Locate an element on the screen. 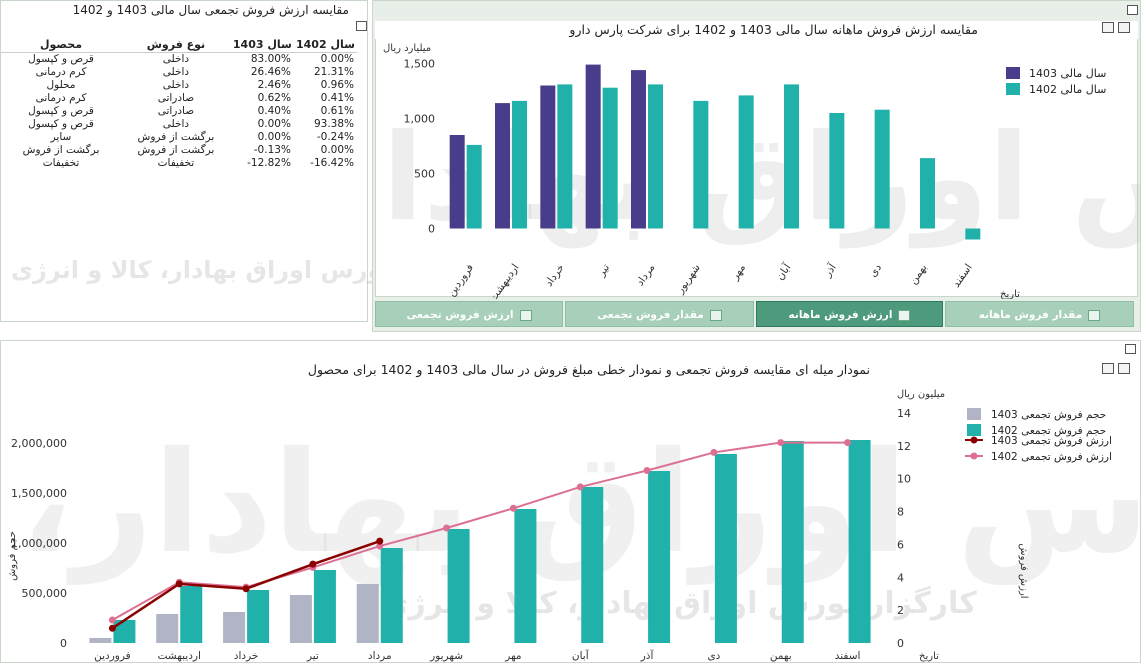  cell-product: تخفیفات is located at coordinates (61, 163).